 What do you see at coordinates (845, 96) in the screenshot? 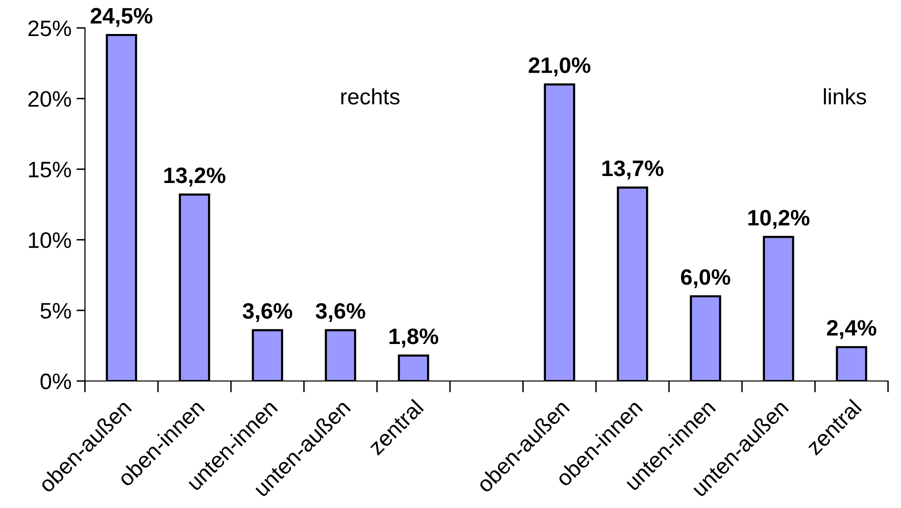
I see `annotation: links` at bounding box center [845, 96].